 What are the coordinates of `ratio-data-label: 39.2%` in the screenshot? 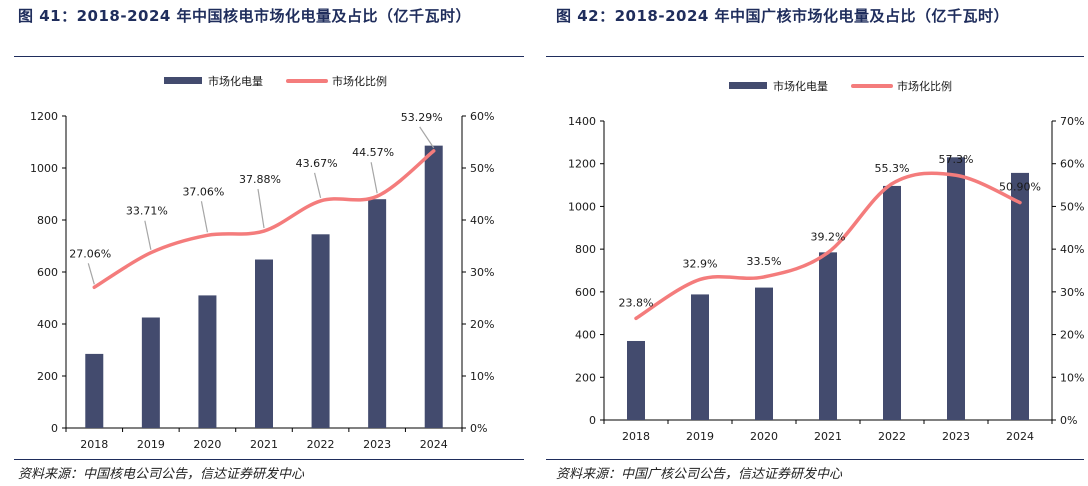 It's located at (828, 237).